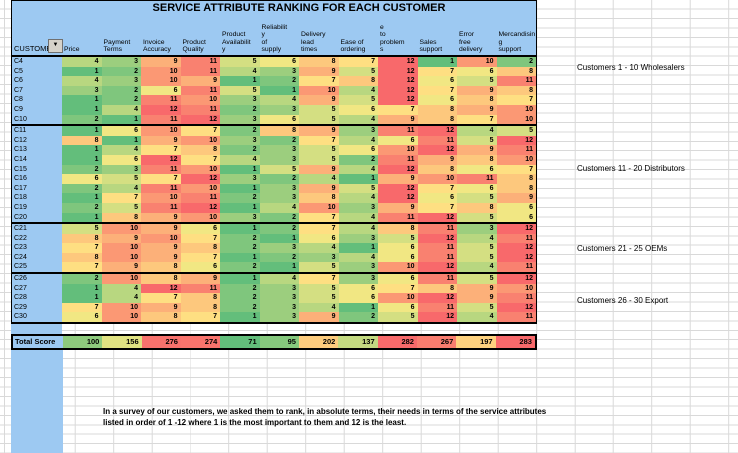 This screenshot has width=738, height=453. What do you see at coordinates (37, 179) in the screenshot?
I see `customer-id-cell: C16` at bounding box center [37, 179].